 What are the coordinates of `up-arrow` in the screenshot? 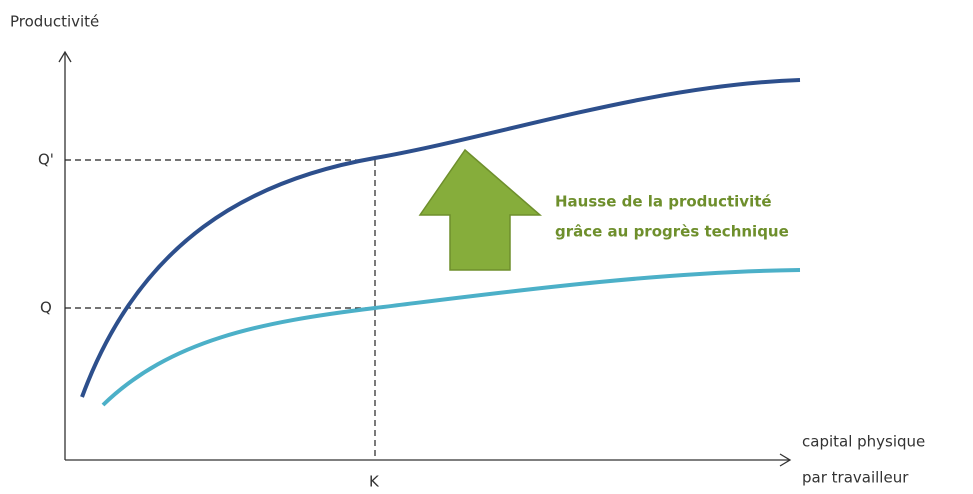 It's located at (480, 209).